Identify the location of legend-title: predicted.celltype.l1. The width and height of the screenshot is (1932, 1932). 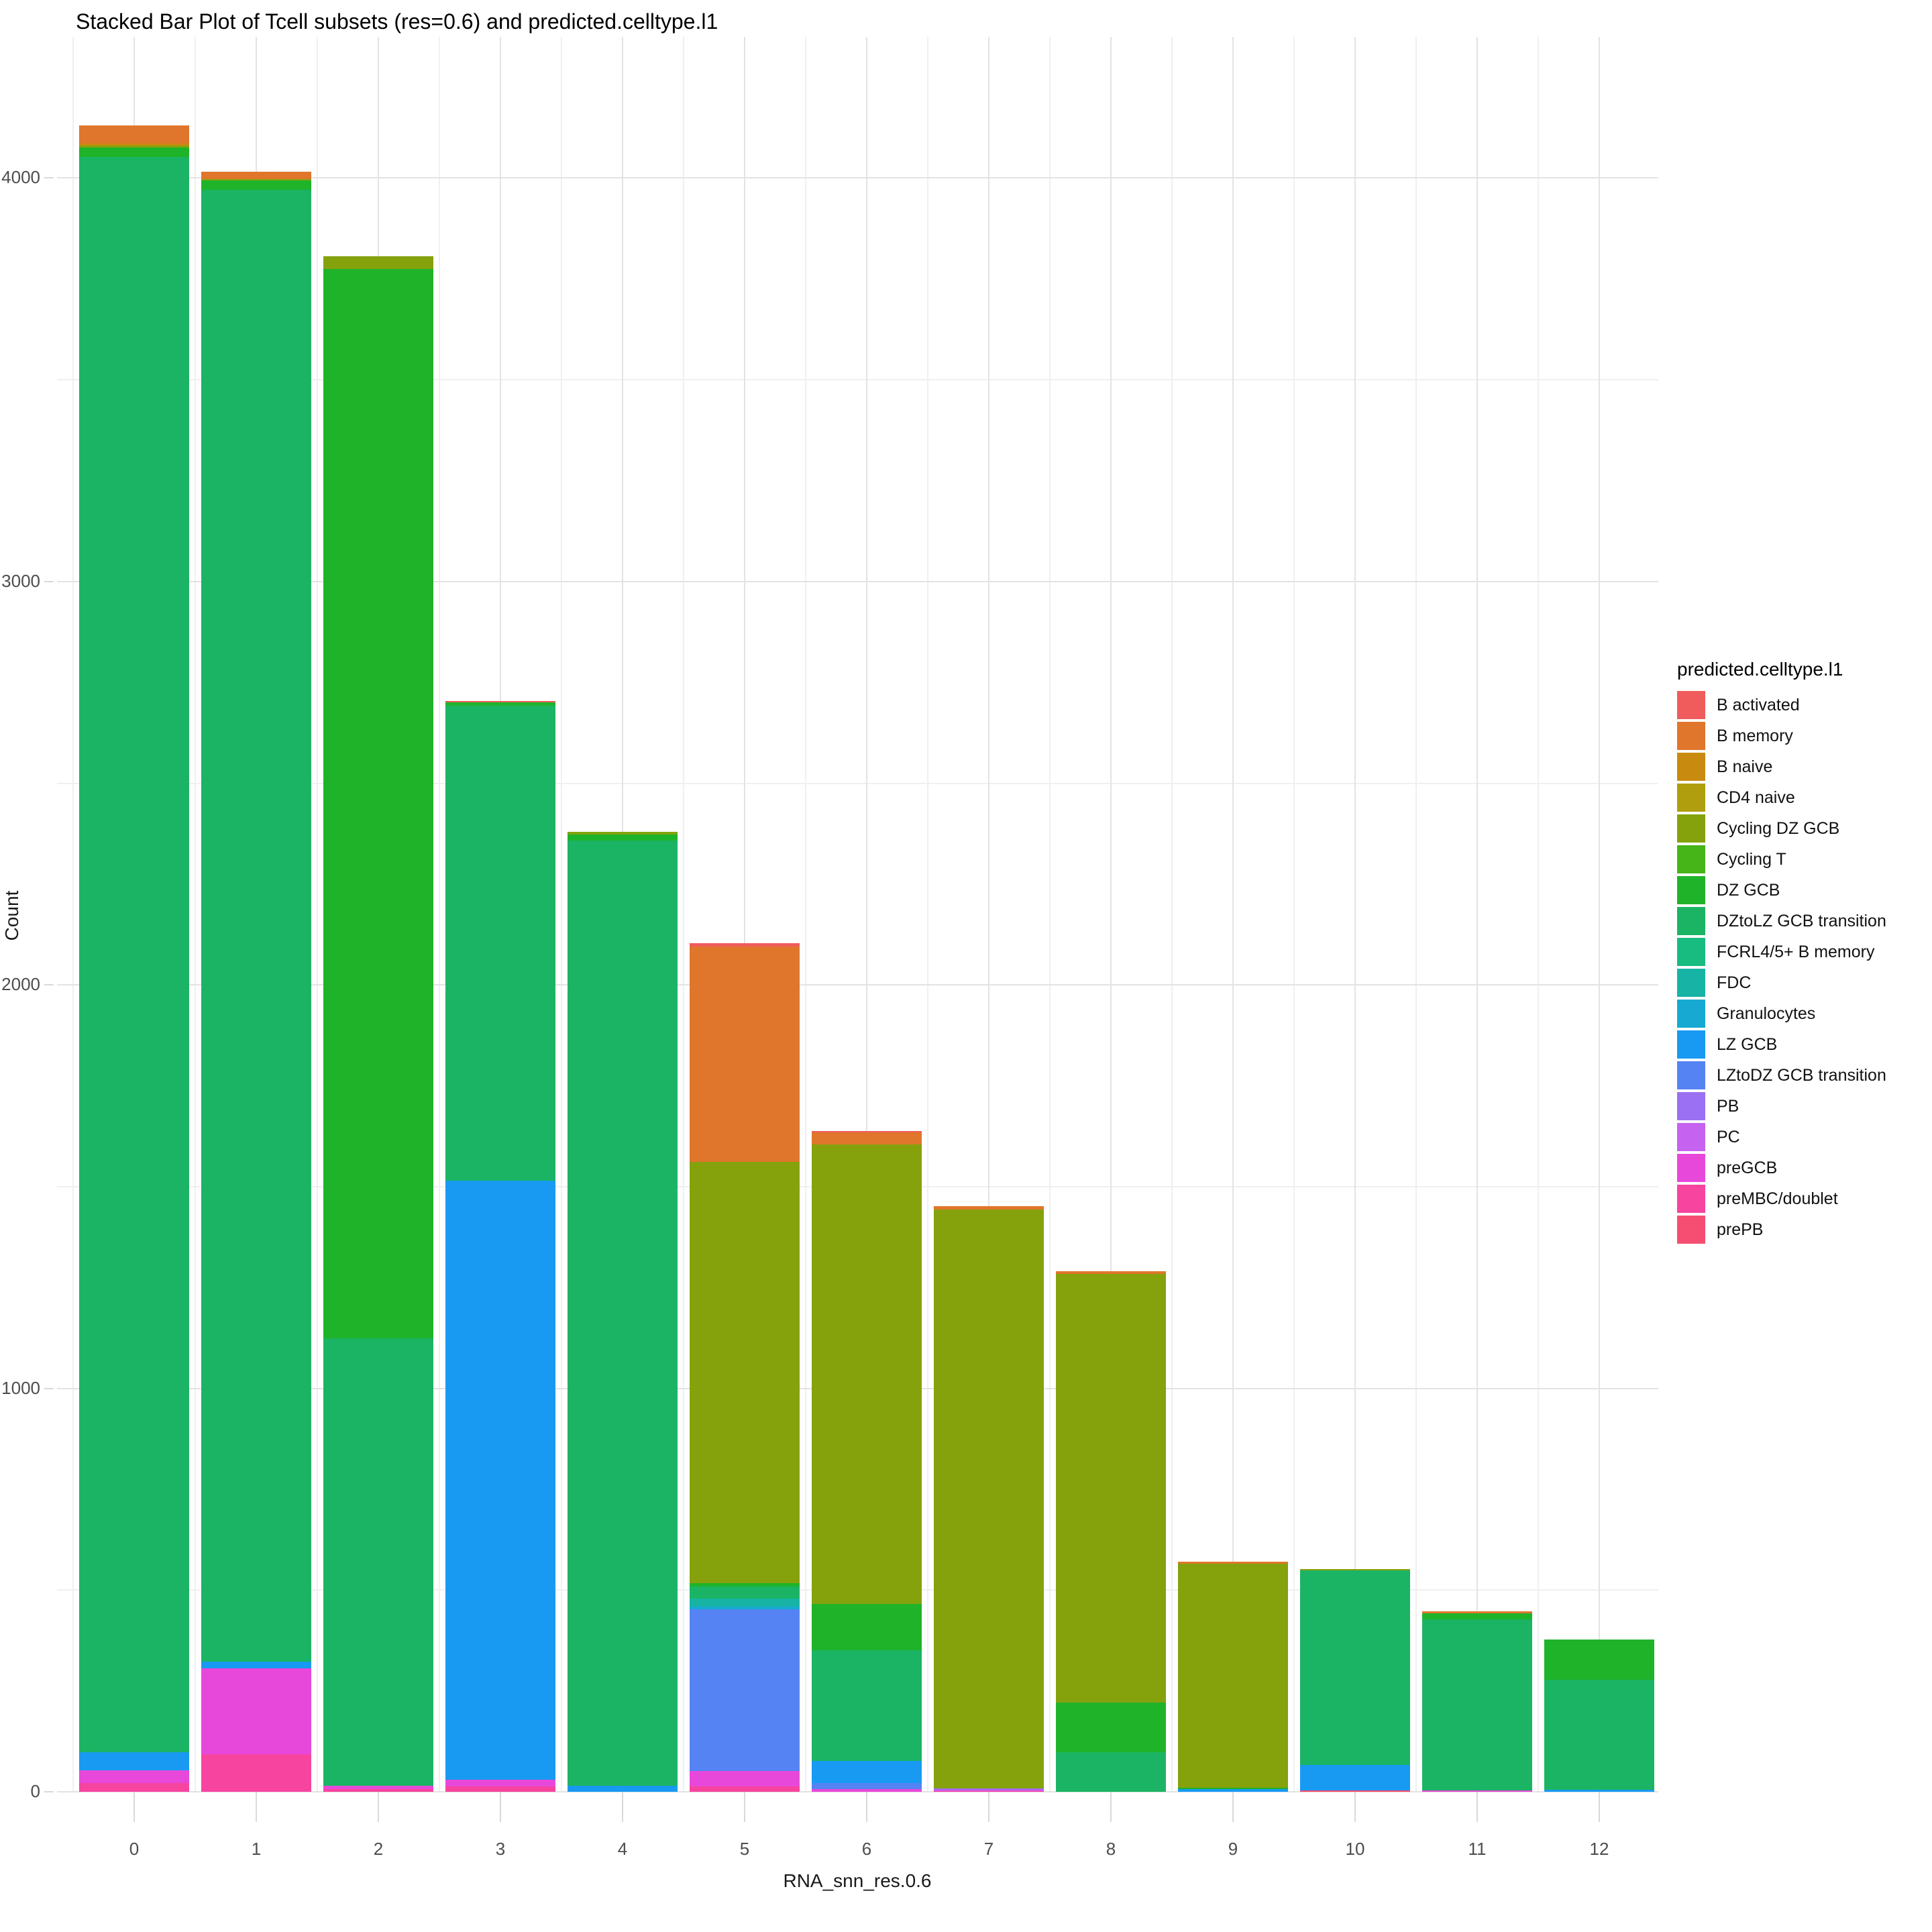
(1760, 669).